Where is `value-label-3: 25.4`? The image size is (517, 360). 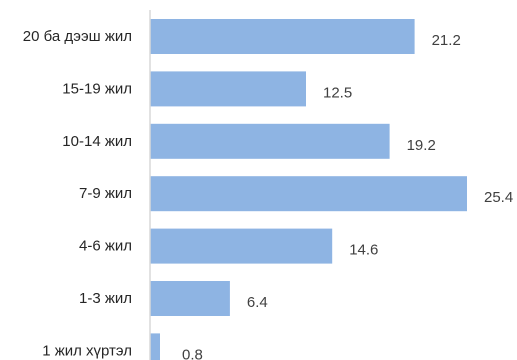 value-label-3: 25.4 is located at coordinates (498, 197).